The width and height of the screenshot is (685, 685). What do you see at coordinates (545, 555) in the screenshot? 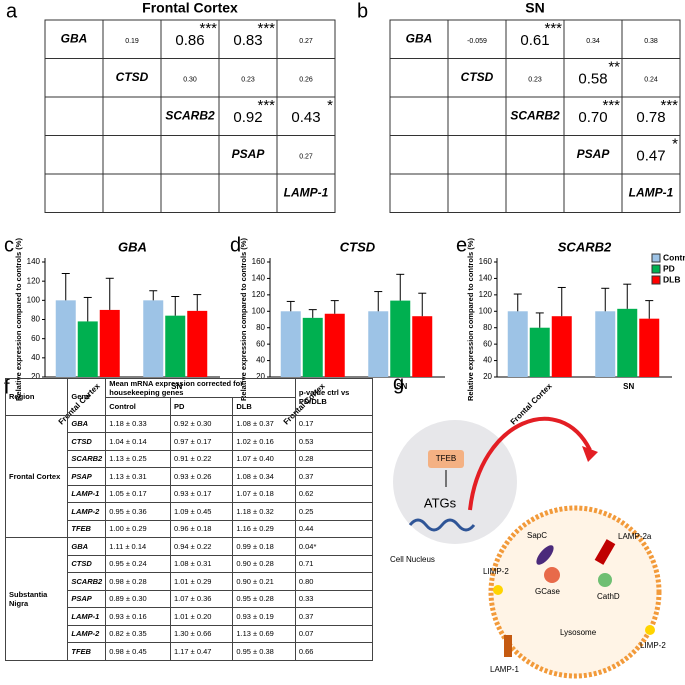
I see `sapc` at bounding box center [545, 555].